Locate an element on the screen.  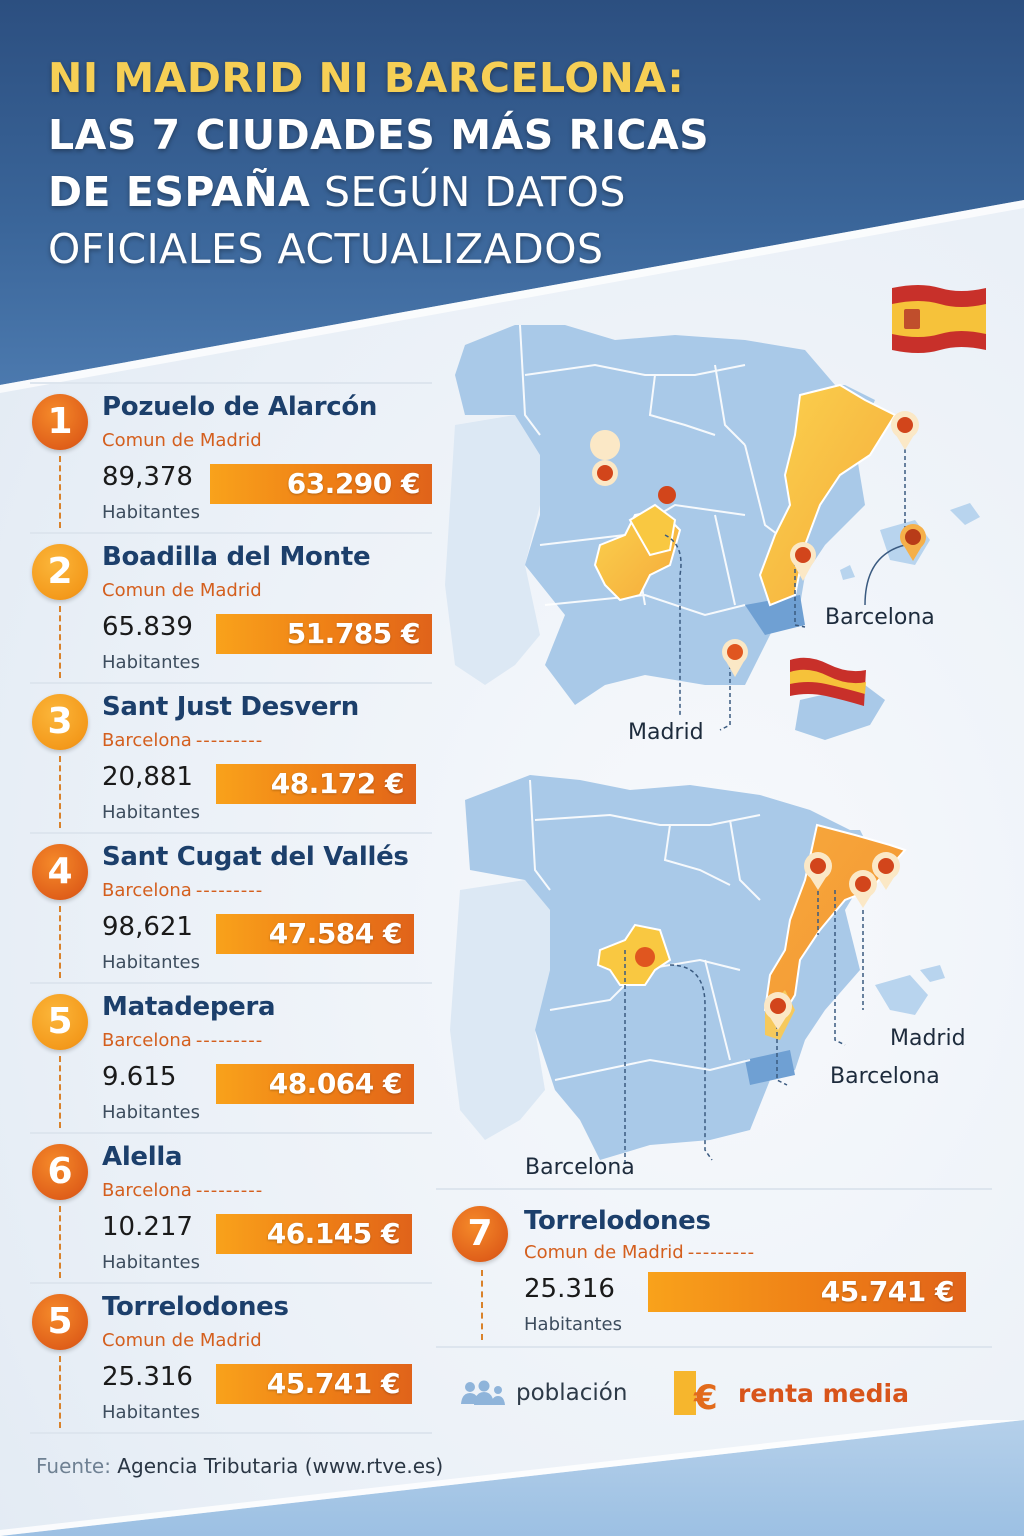
income-bar: 48.064 € is located at coordinates (315, 1084).